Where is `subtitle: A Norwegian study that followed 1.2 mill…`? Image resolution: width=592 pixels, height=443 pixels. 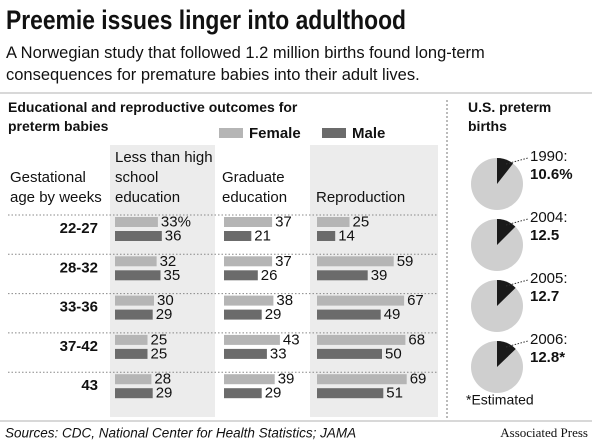
subtitle: A Norwegian study that followed 1.2 mill… is located at coordinates (245, 64).